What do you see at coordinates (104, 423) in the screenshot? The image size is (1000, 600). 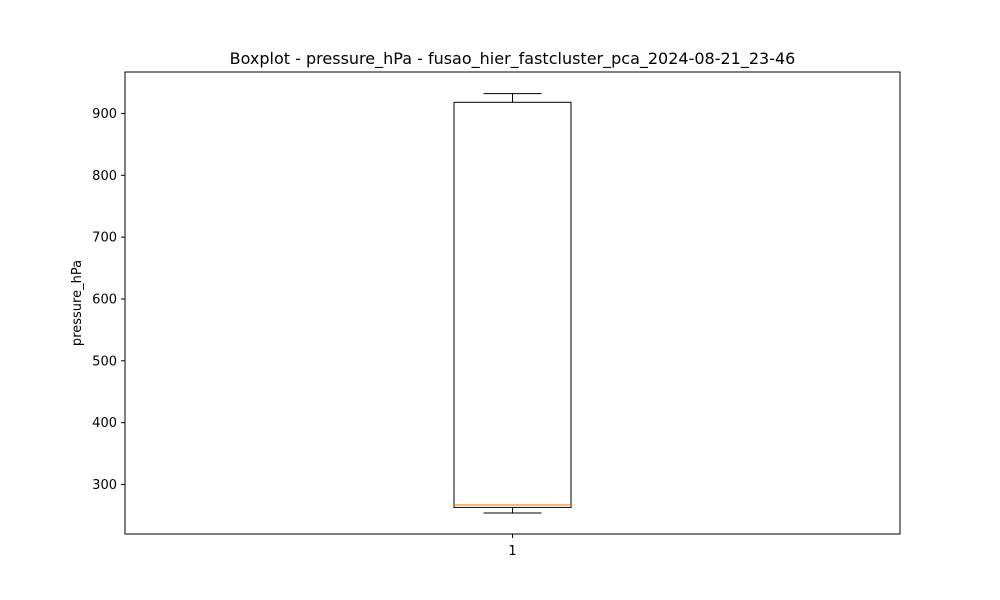 I see `y-tick-label: 400` at bounding box center [104, 423].